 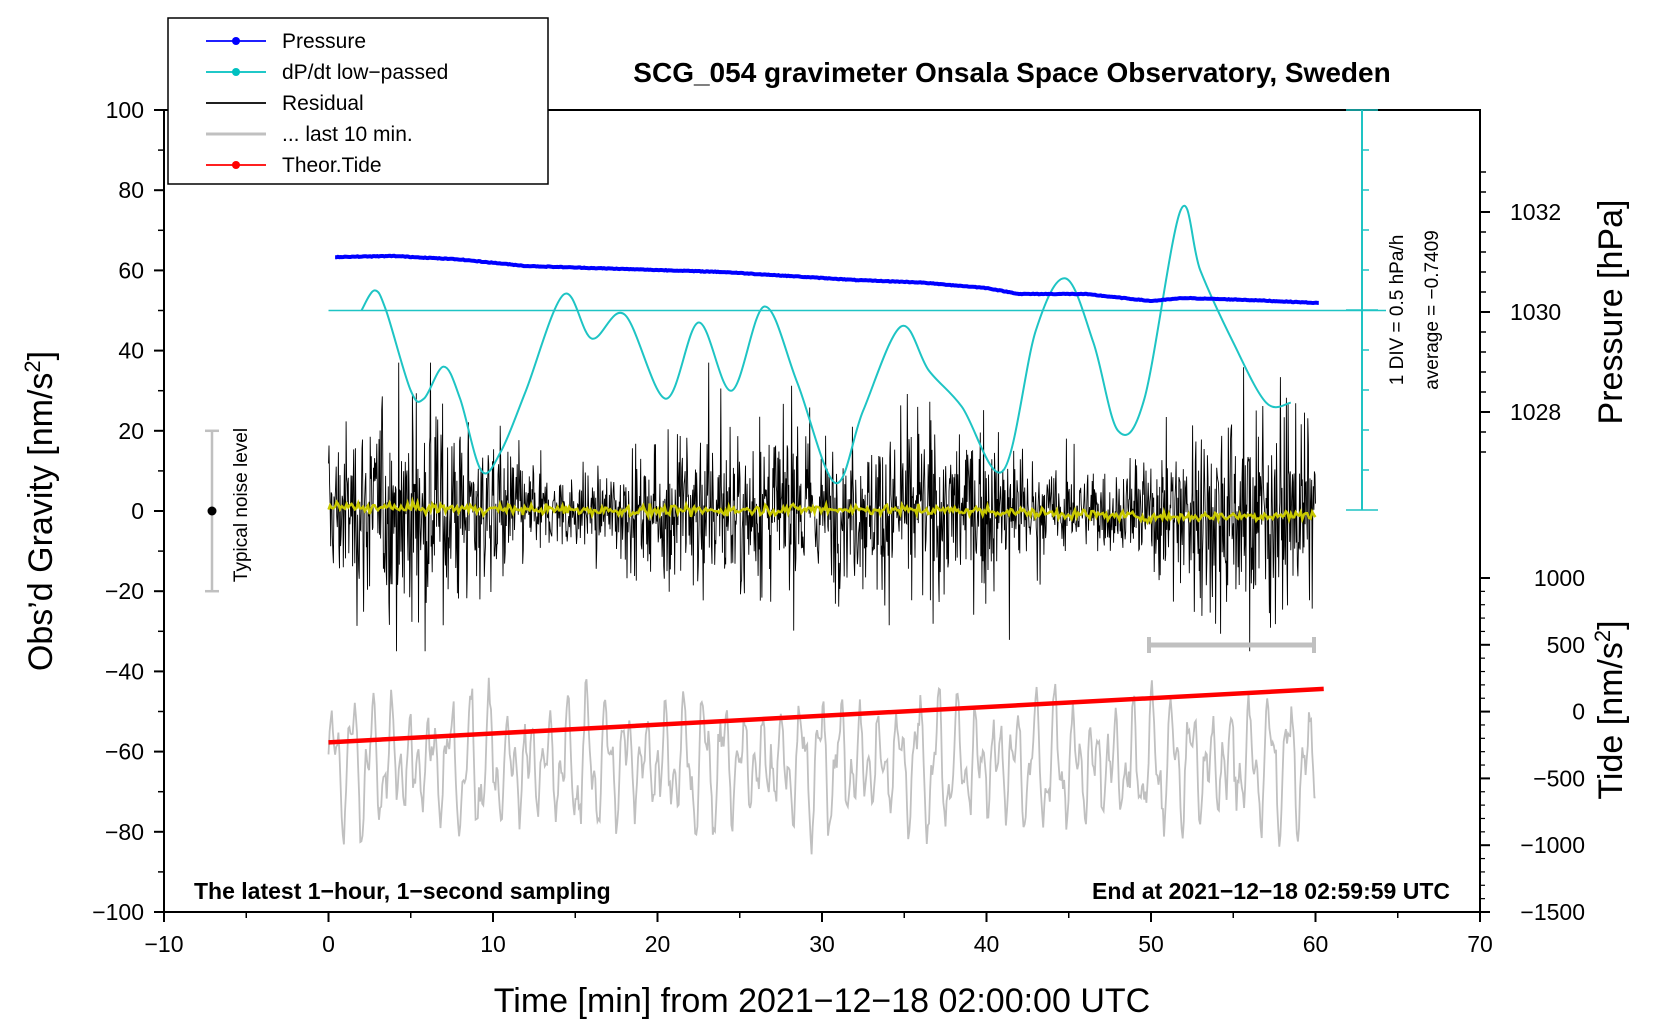 What do you see at coordinates (137, 511) in the screenshot?
I see `y-tick-label: 0` at bounding box center [137, 511].